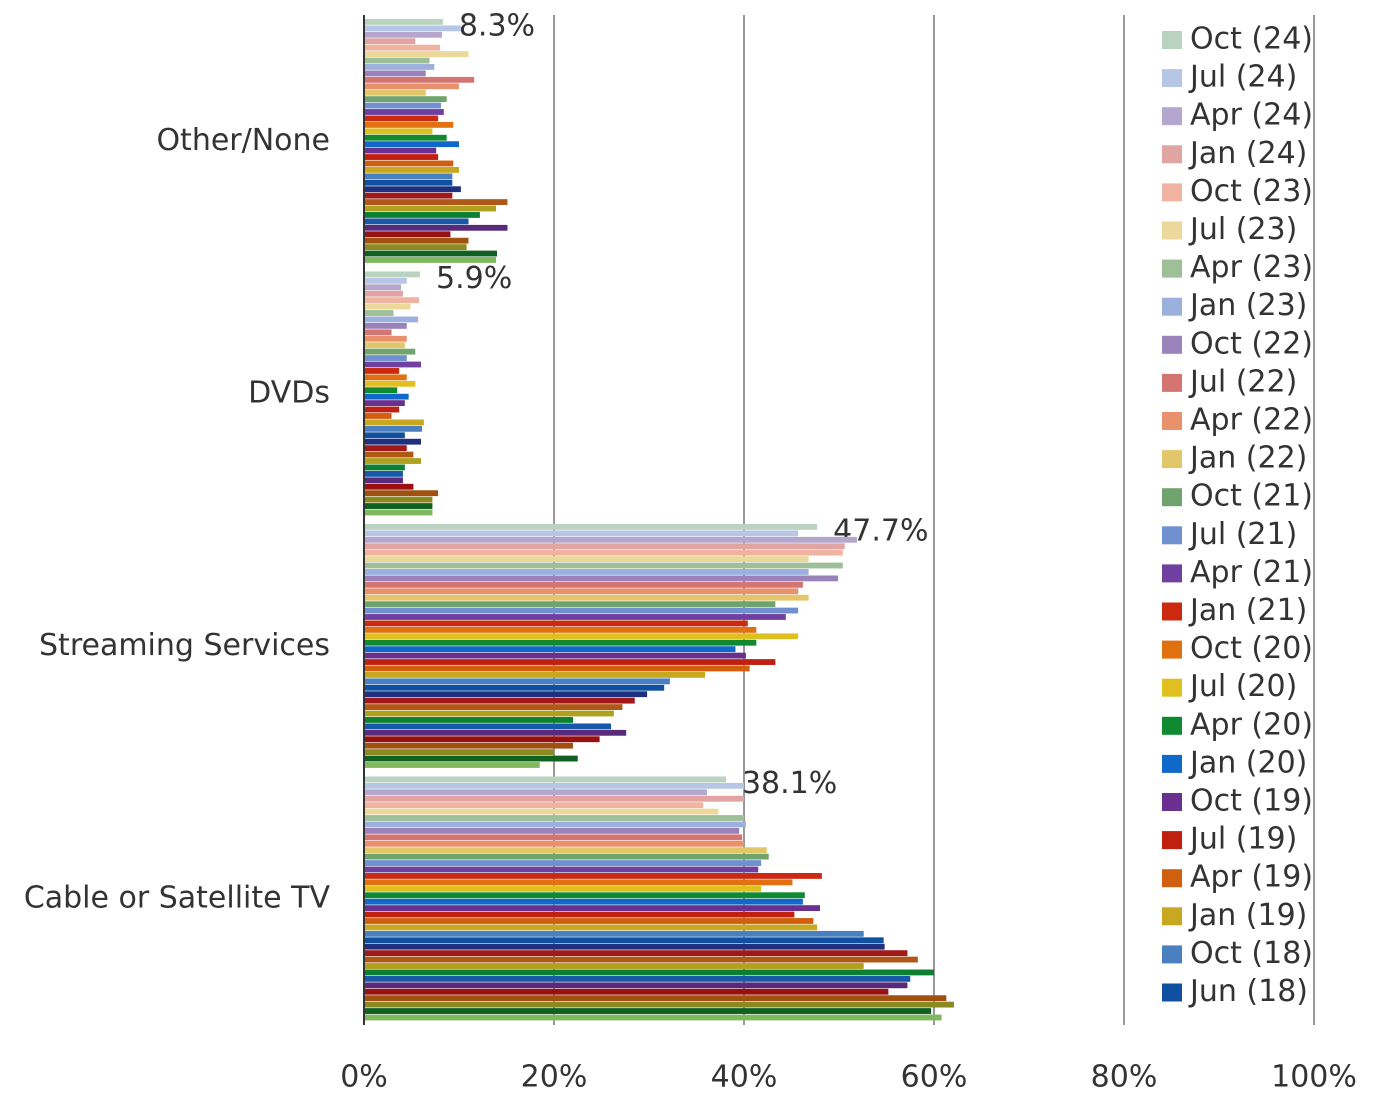 The height and width of the screenshot is (1096, 1377). I want to click on legend-label: Oct (22), so click(1251, 343).